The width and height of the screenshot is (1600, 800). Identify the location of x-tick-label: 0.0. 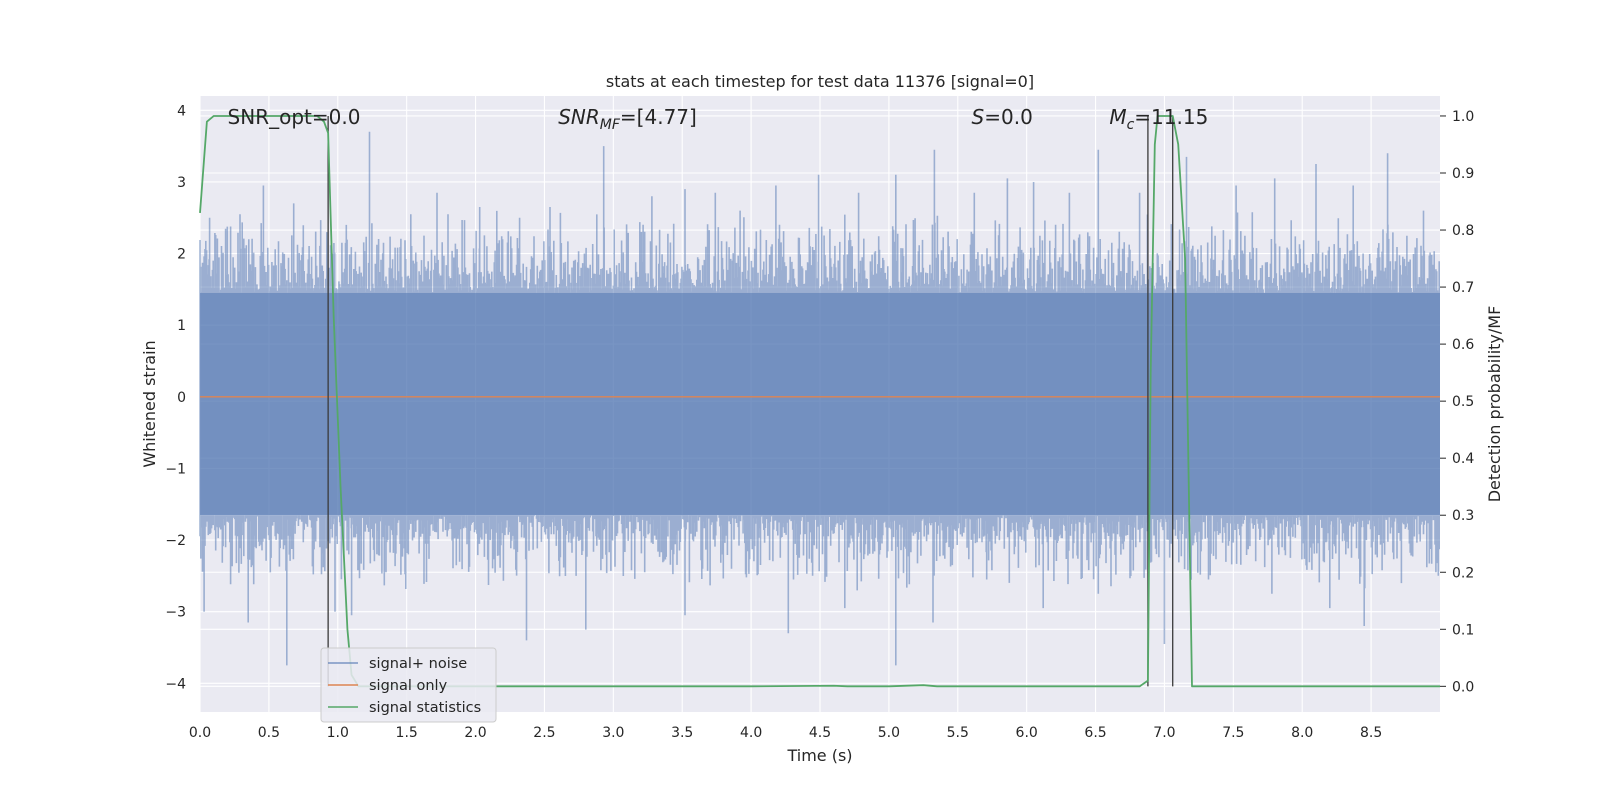
(200, 733).